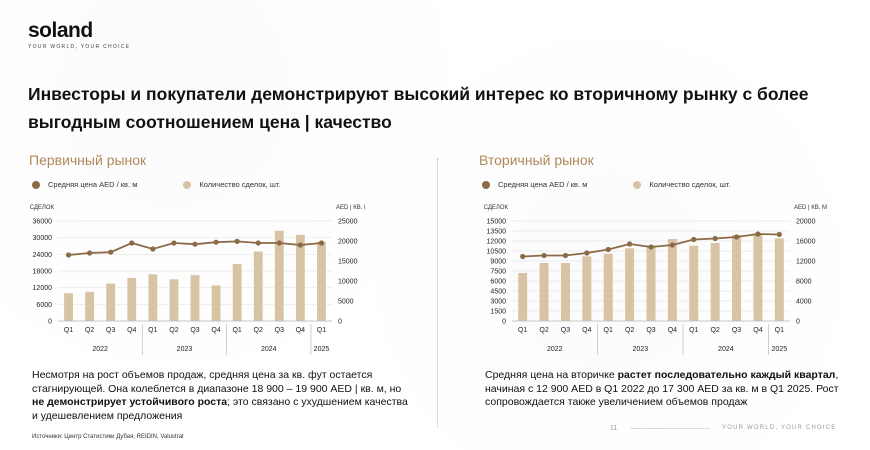  What do you see at coordinates (497, 232) in the screenshot?
I see `left-tick-label: 13500` at bounding box center [497, 232].